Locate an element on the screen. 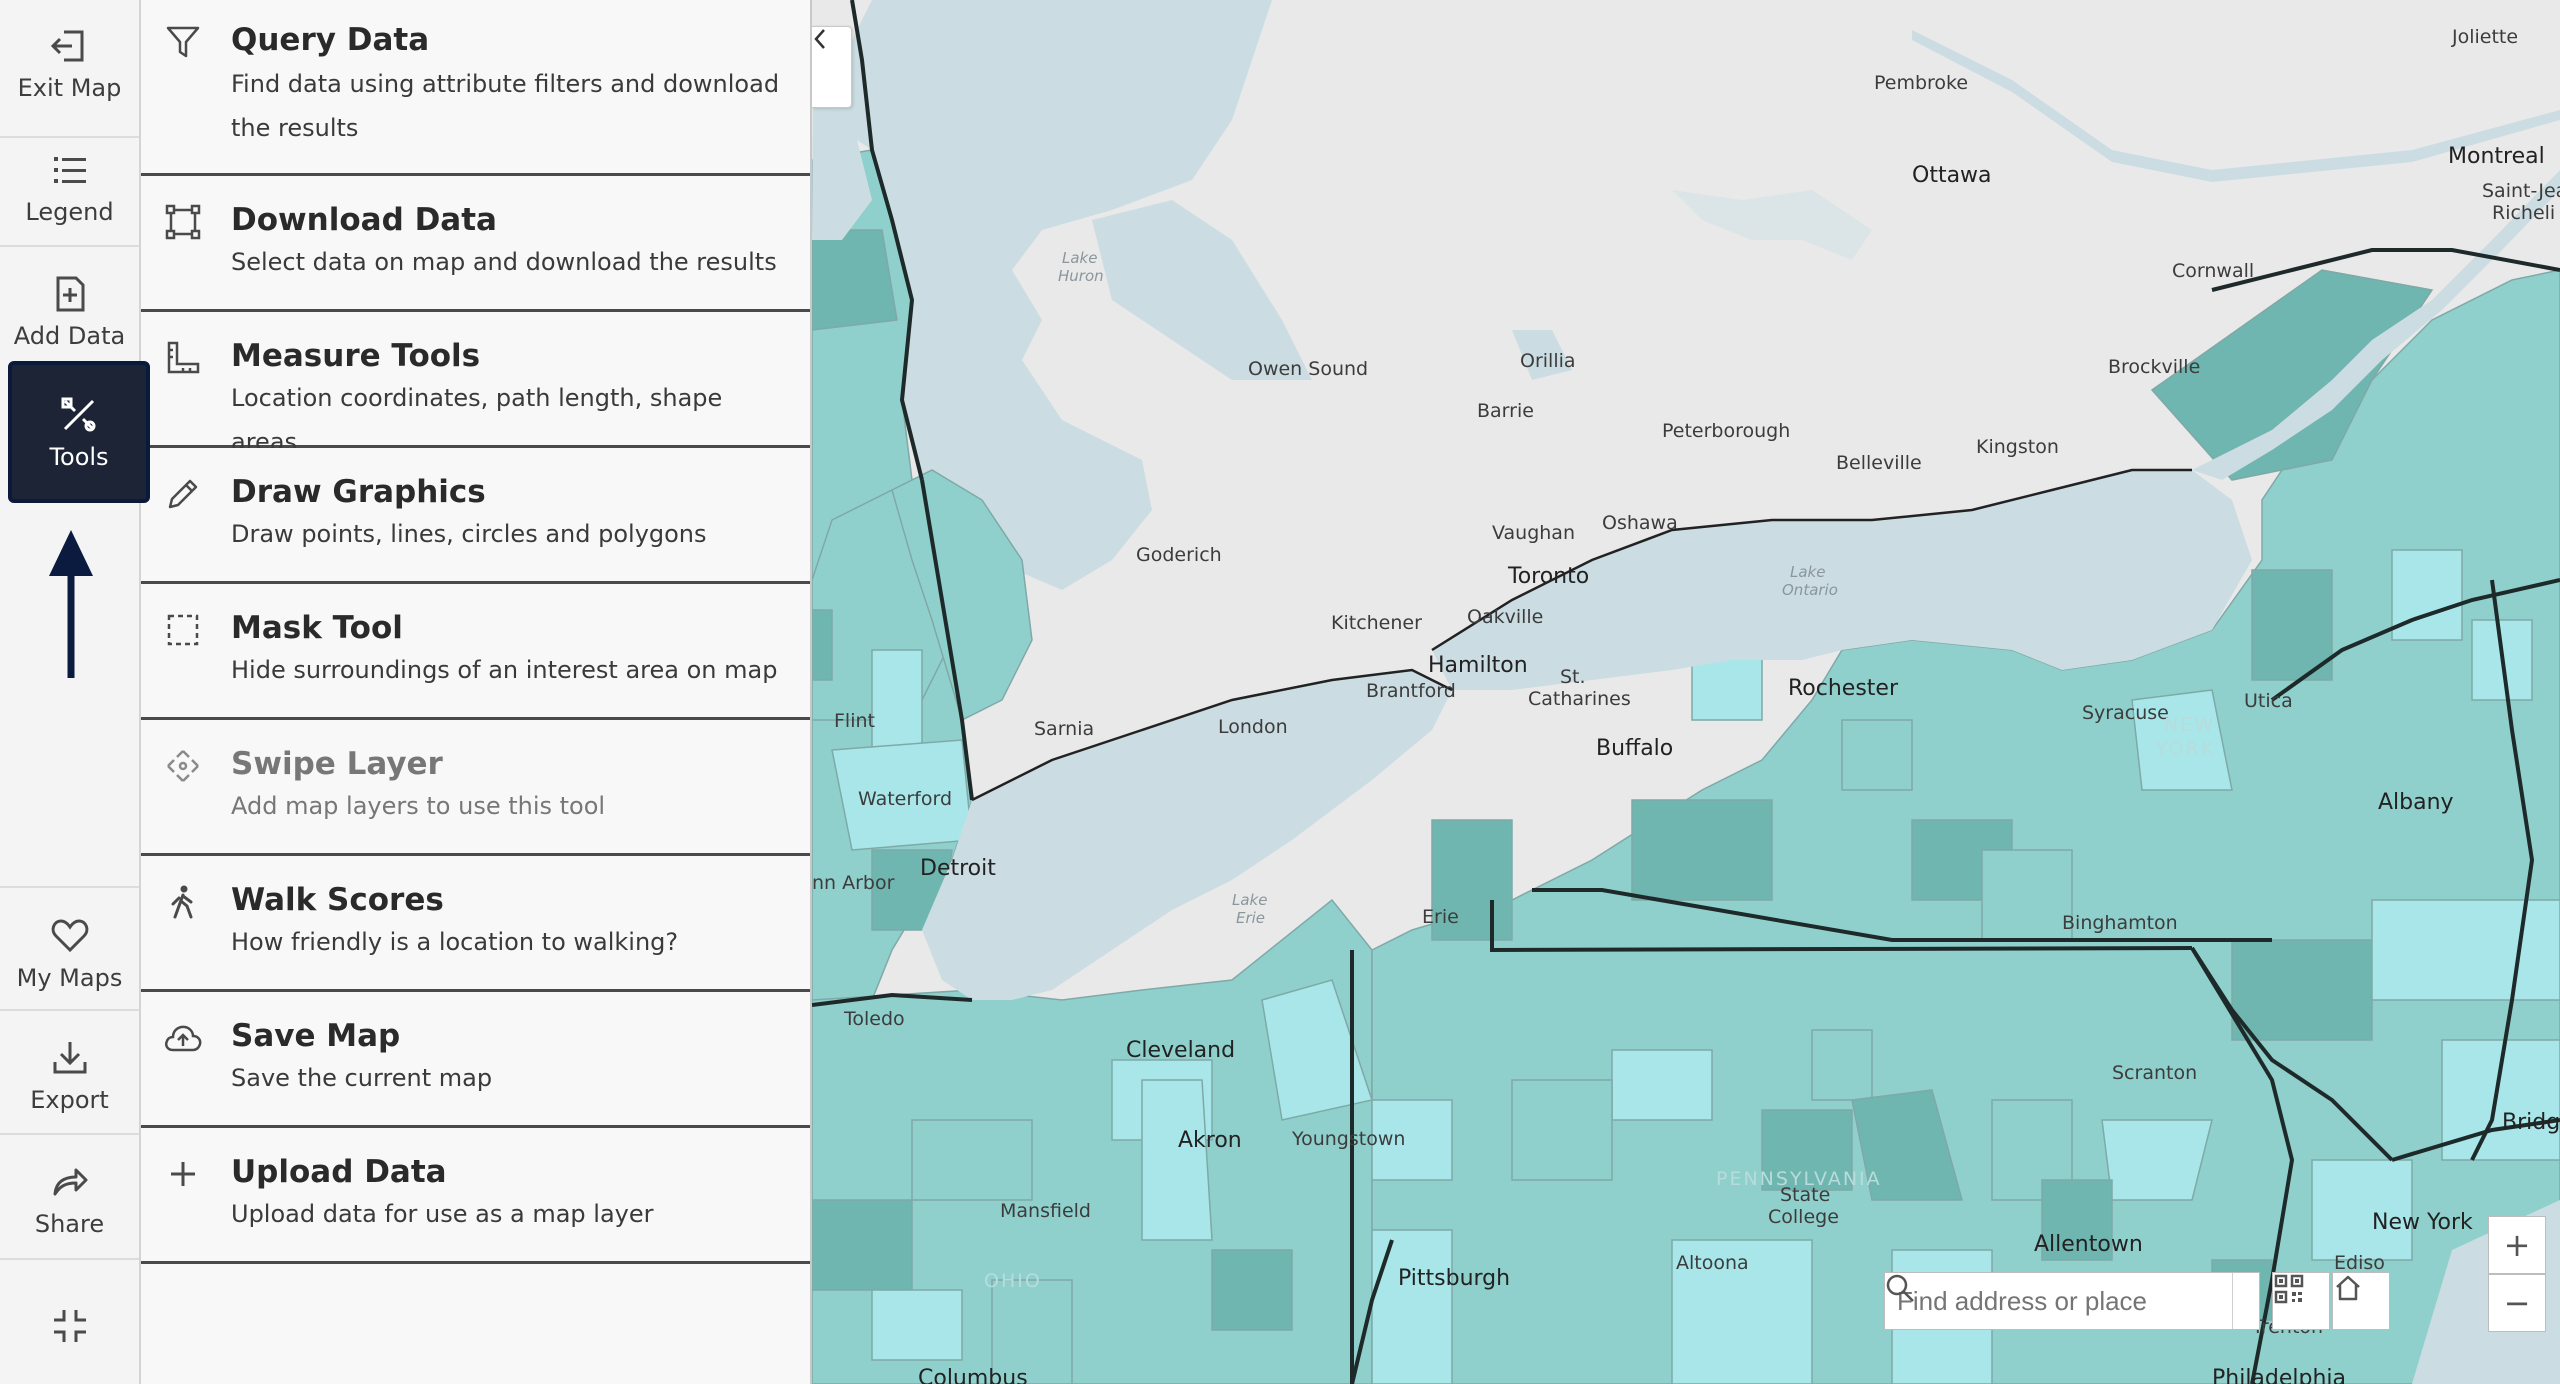  plus-icon is located at coordinates (183, 1174).